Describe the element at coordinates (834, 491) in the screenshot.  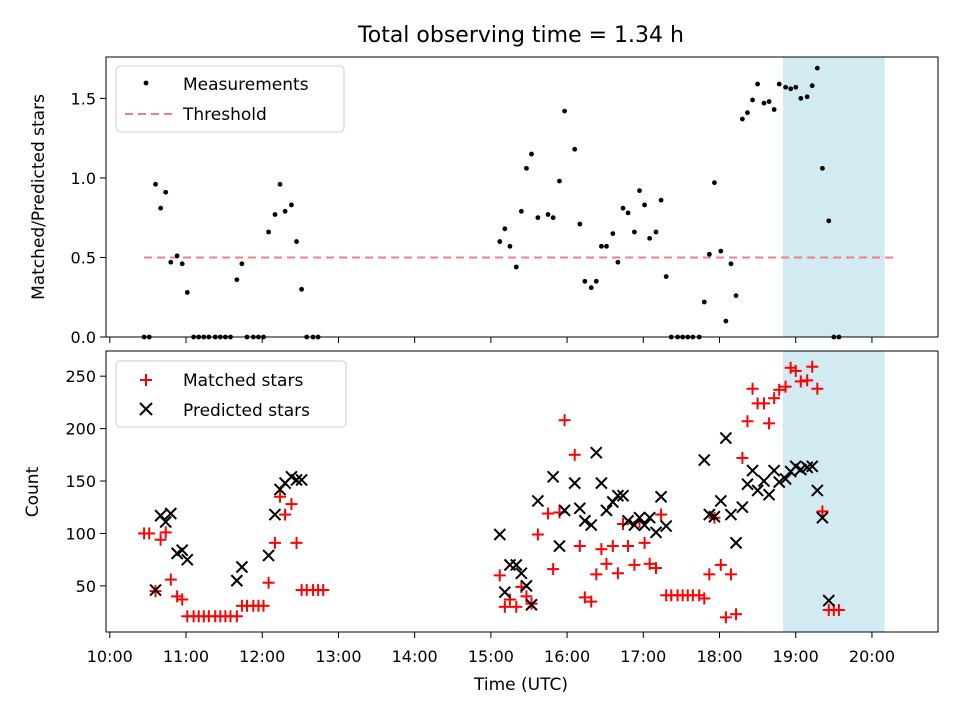
I see `highlight-band-bottom` at that location.